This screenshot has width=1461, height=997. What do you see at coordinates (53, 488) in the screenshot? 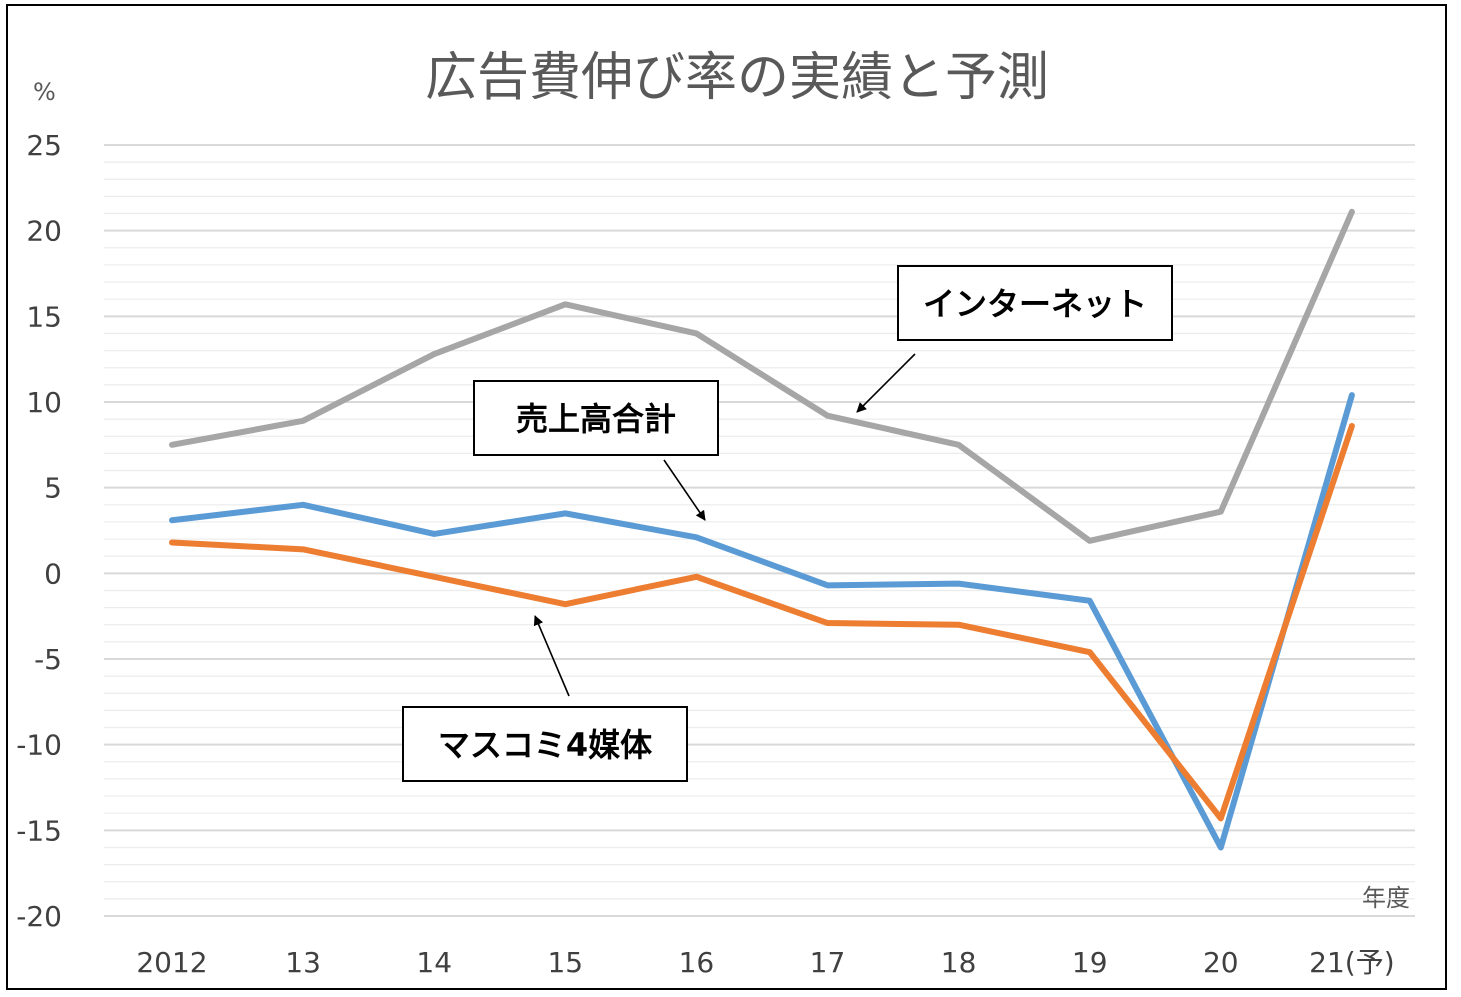
I see `y-tick-label: 5` at bounding box center [53, 488].